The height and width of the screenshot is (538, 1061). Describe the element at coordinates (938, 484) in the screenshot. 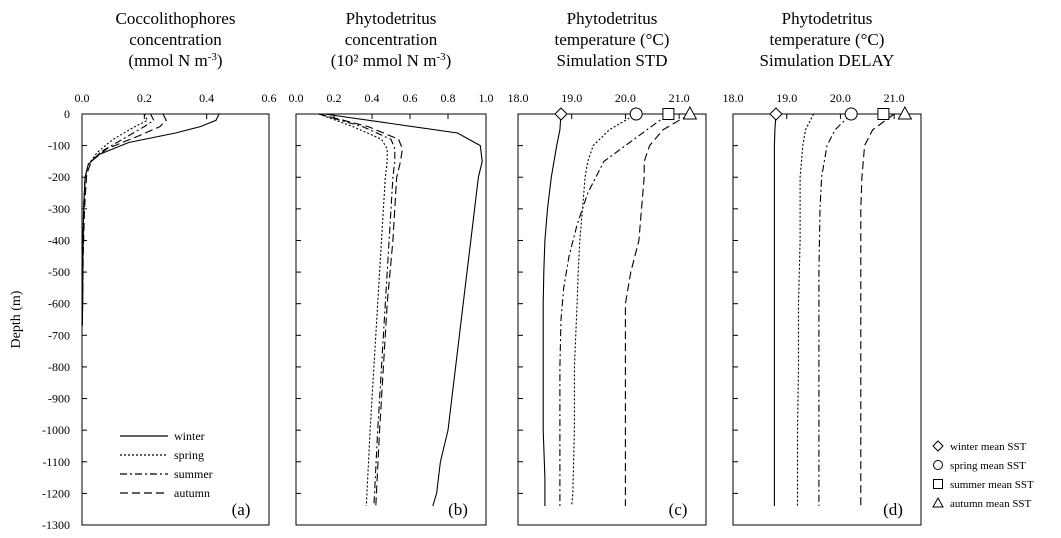

I see `legend-marker-square` at that location.